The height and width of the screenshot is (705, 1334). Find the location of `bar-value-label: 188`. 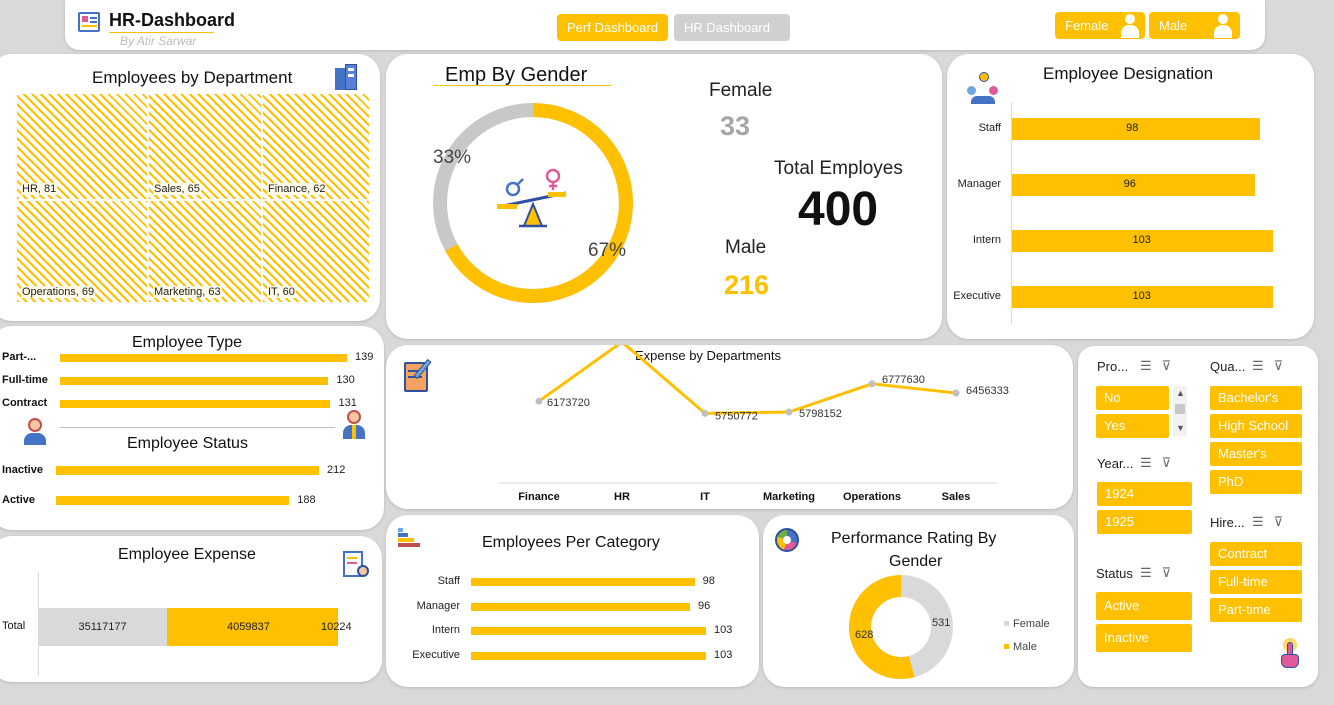

bar-value-label: 188 is located at coordinates (306, 499).